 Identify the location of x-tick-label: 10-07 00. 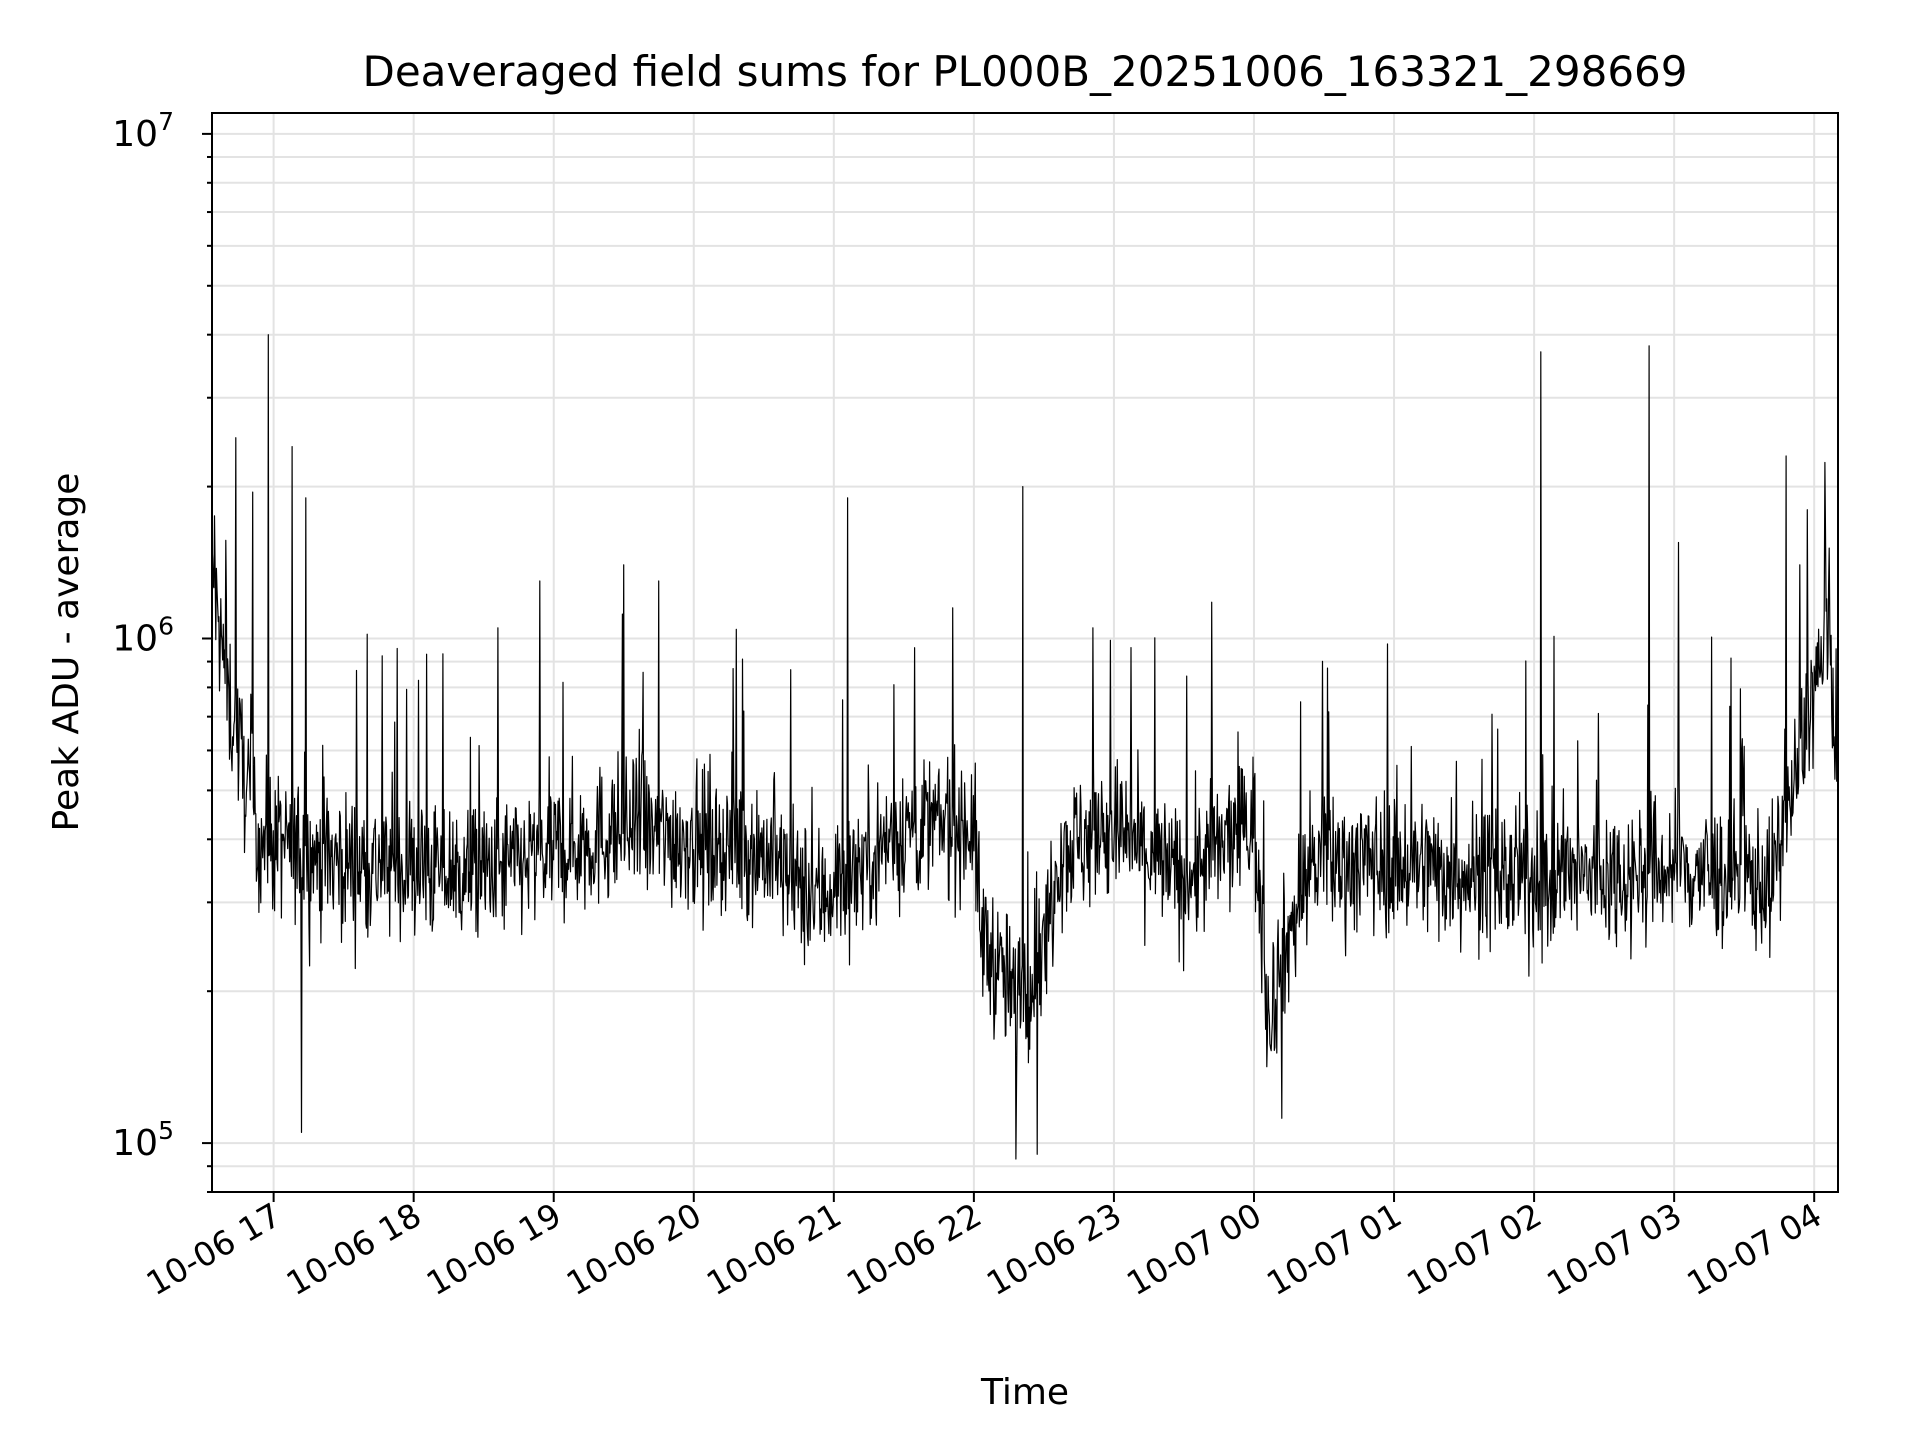
(1194, 1249).